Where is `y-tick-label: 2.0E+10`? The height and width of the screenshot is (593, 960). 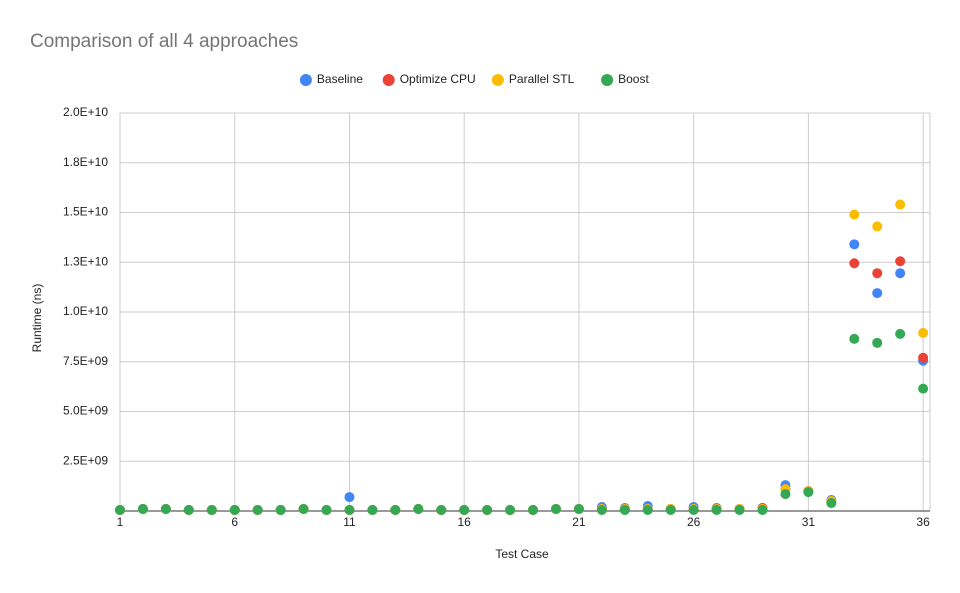 y-tick-label: 2.0E+10 is located at coordinates (85, 112).